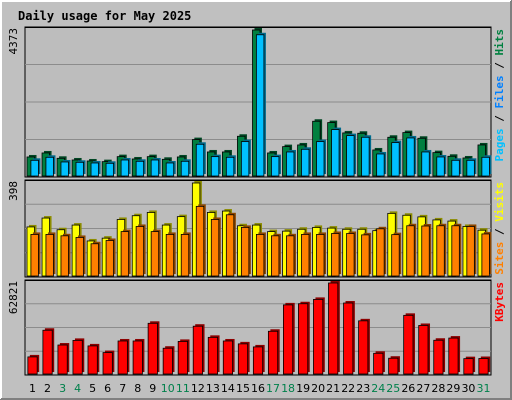  I want to click on panel-3-legend: KBytes, so click(499, 302).